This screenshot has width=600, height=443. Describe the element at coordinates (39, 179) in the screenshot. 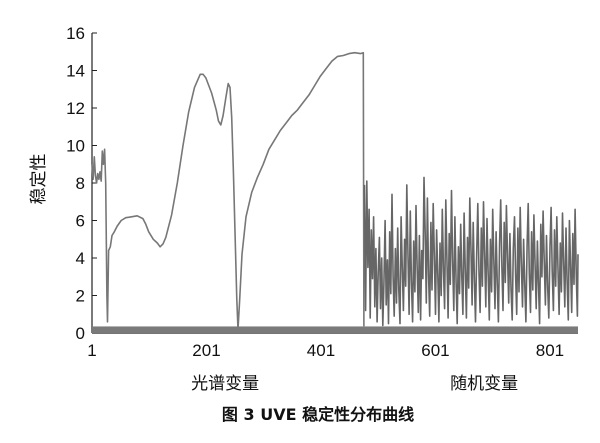

I see `y-axis-label: 稳定性` at that location.